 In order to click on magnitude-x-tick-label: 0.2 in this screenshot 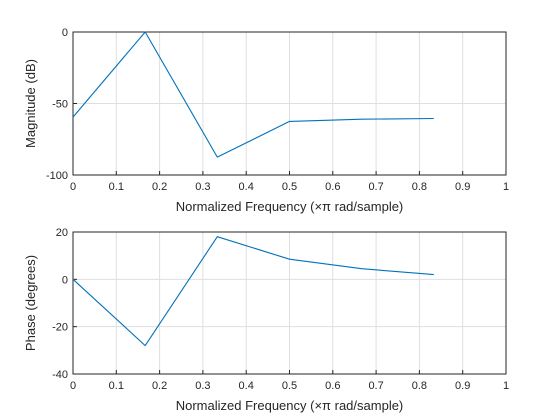, I will do `click(159, 187)`.